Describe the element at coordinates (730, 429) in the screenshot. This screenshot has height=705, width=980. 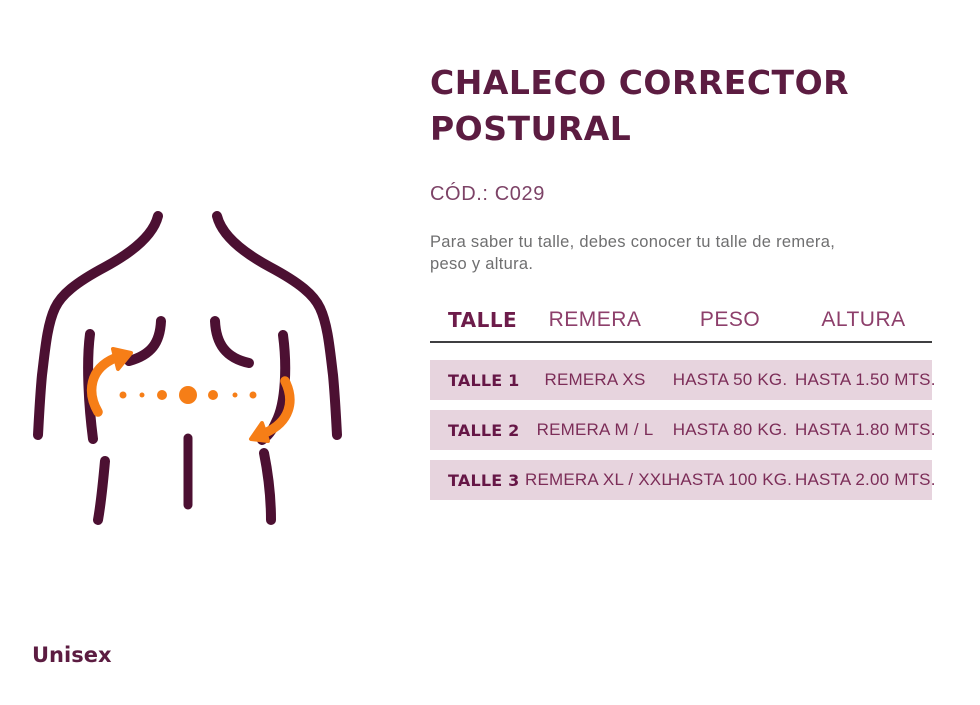
I see `cell-peso: HASTA 80 KG.` at that location.